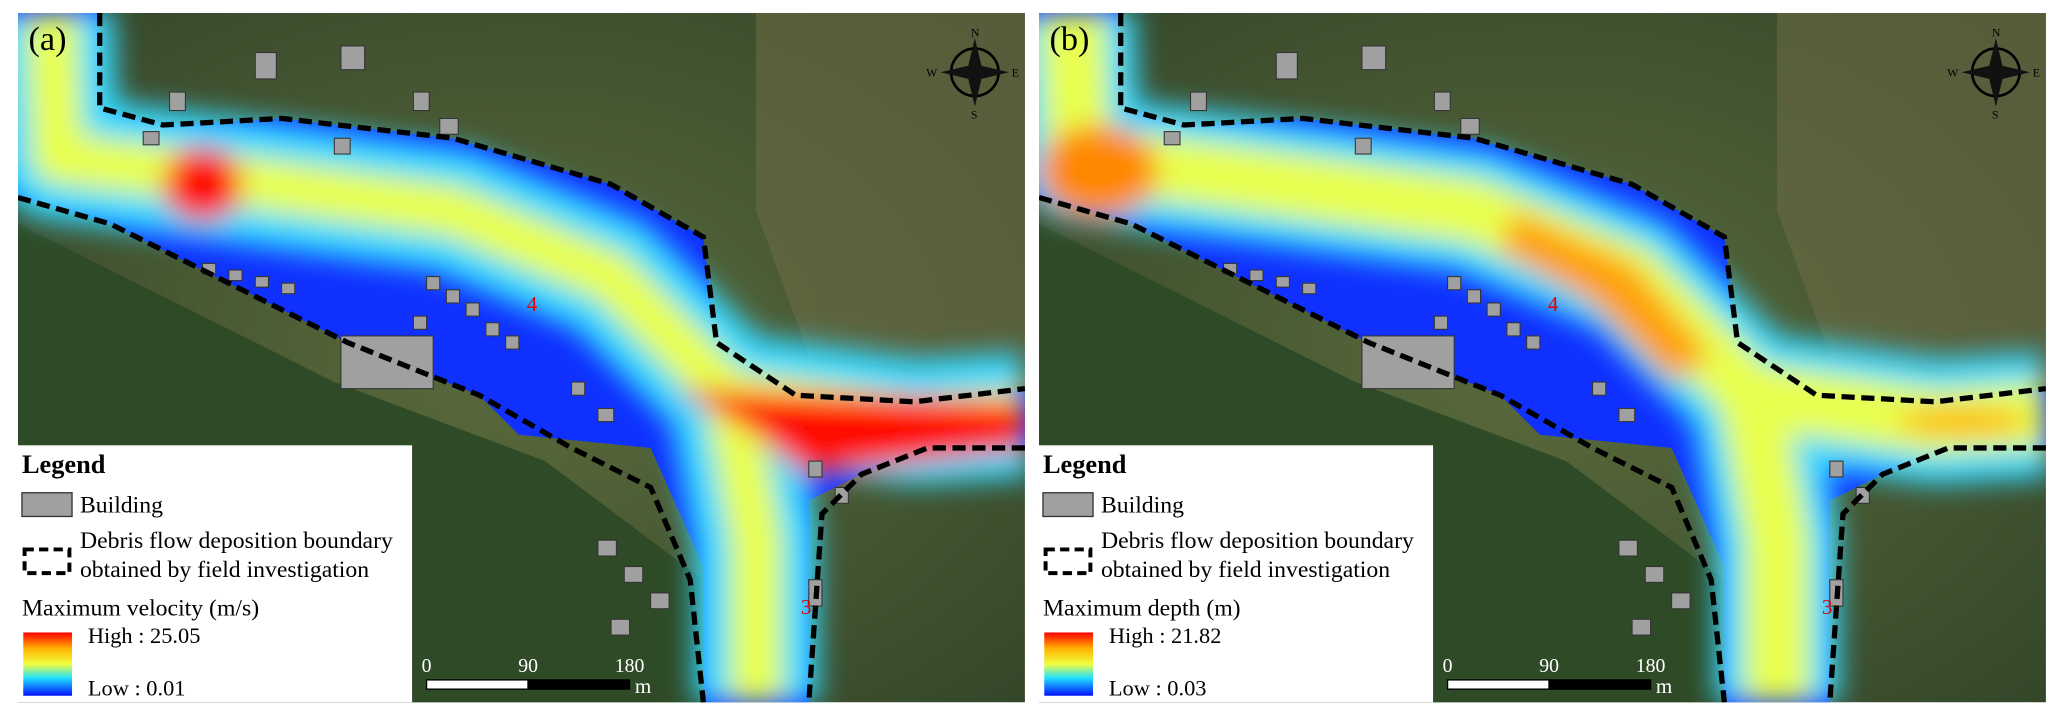 The width and height of the screenshot is (2067, 720). I want to click on legend-boundary: obtained by field investigation, so click(1245, 570).